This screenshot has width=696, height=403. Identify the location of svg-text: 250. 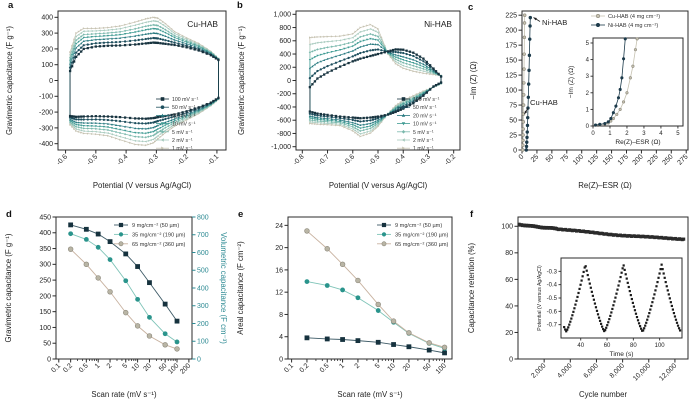
(667, 159).